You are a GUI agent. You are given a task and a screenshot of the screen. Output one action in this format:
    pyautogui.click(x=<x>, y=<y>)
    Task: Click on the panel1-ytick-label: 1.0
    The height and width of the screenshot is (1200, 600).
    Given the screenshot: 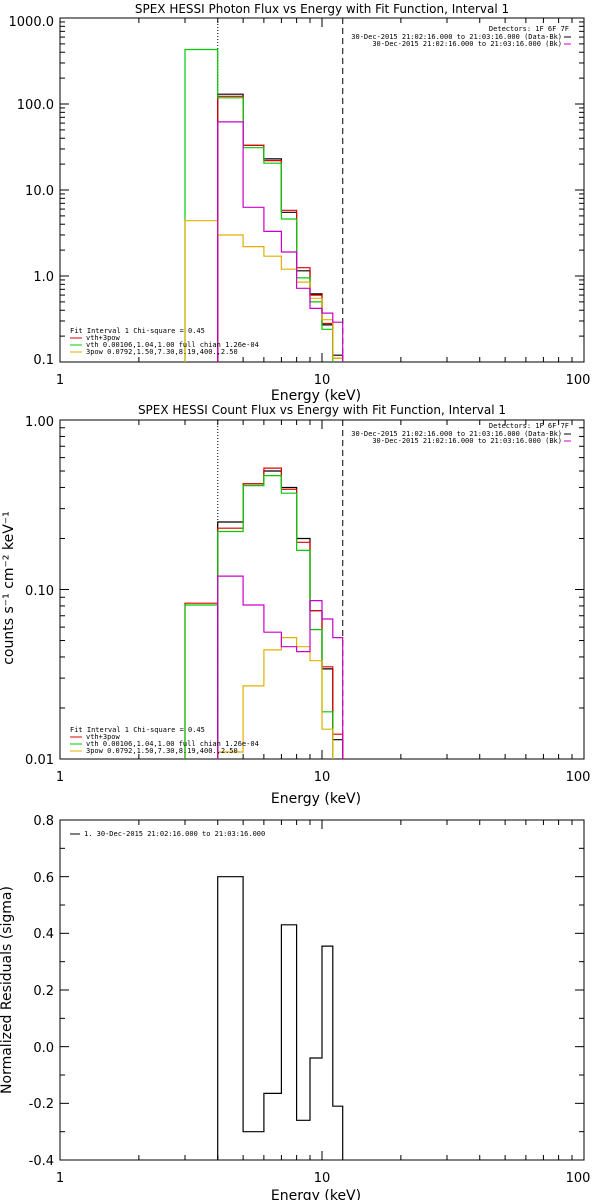 What is the action you would take?
    pyautogui.click(x=43, y=277)
    